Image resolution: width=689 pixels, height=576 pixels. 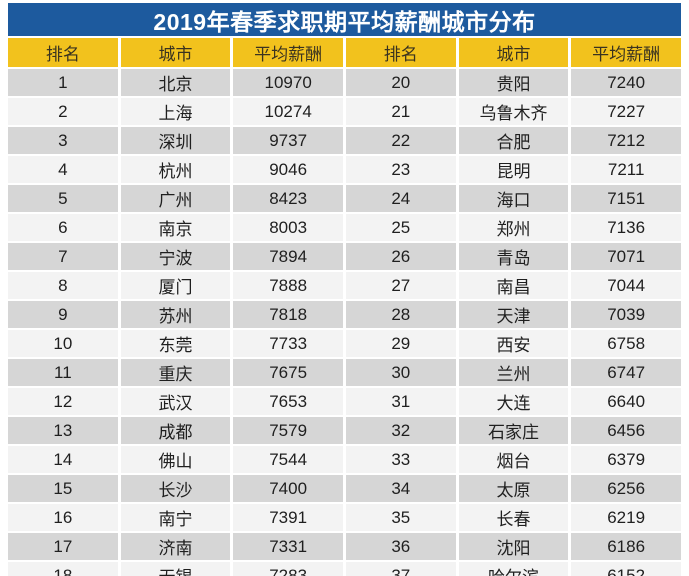 I want to click on table-row: 2 上海 10274 21 乌鲁木齐 7227, so click(x=344, y=111).